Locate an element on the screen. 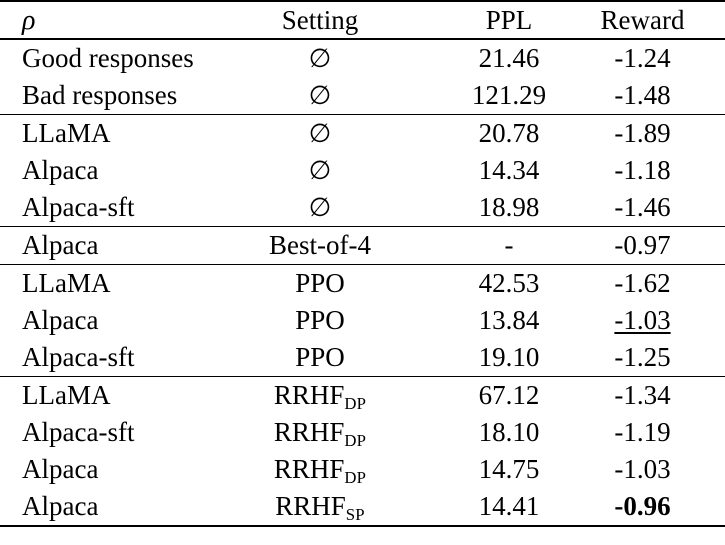 The width and height of the screenshot is (725, 545). cell-reward: -1.62 is located at coordinates (649, 283).